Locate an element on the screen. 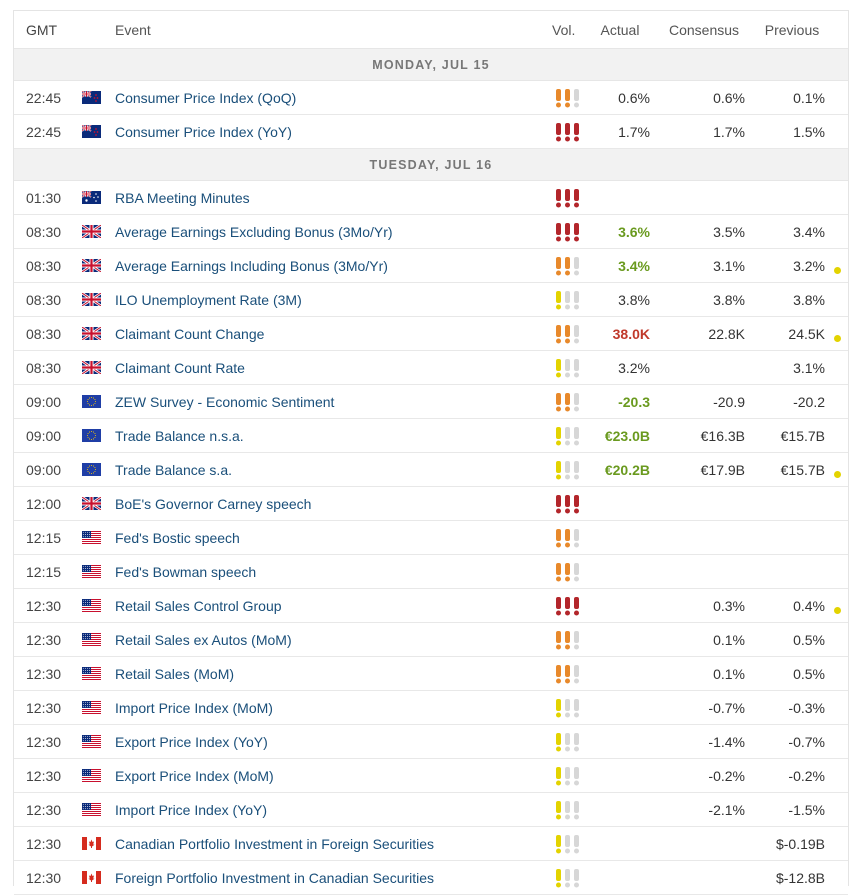  event-link: Import Price Index (MoM) is located at coordinates (194, 707).